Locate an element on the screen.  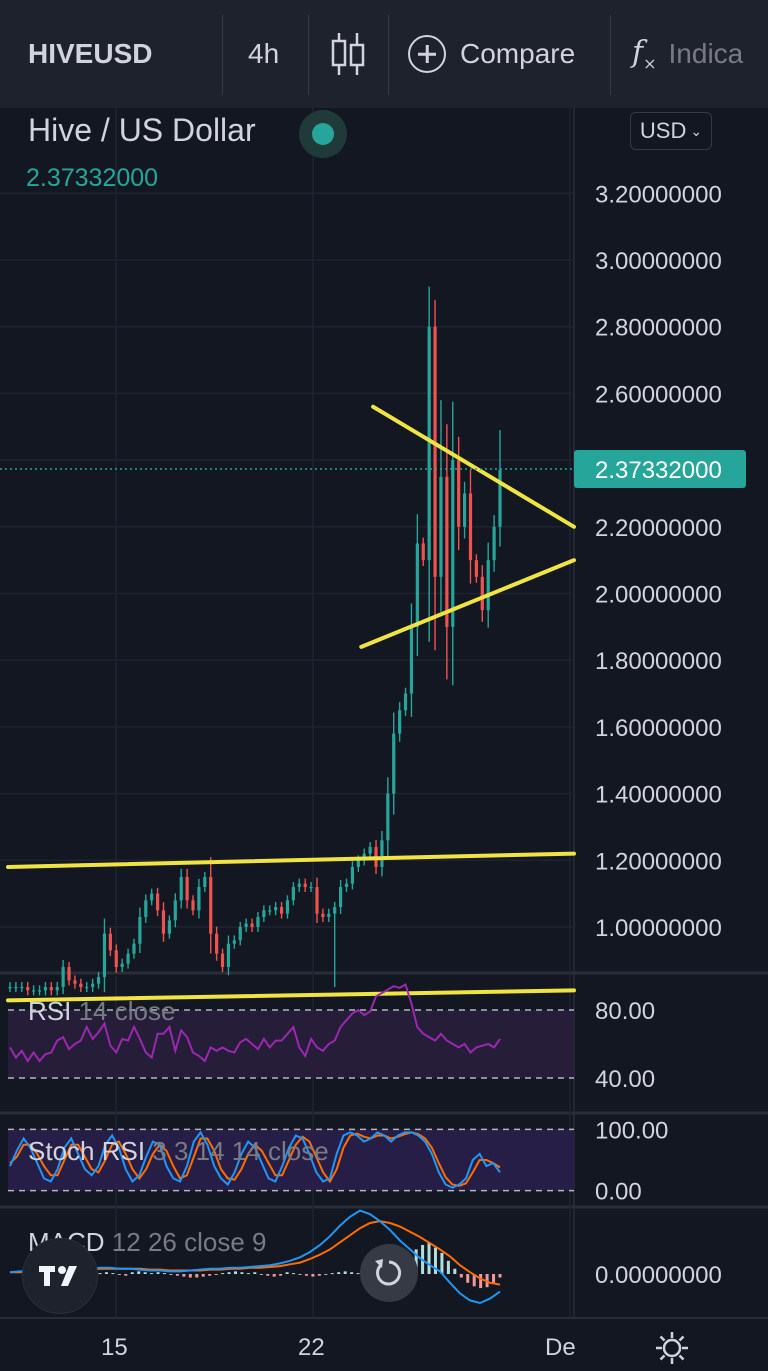
price-axis-tick: 3.00000000 is located at coordinates (658, 261).